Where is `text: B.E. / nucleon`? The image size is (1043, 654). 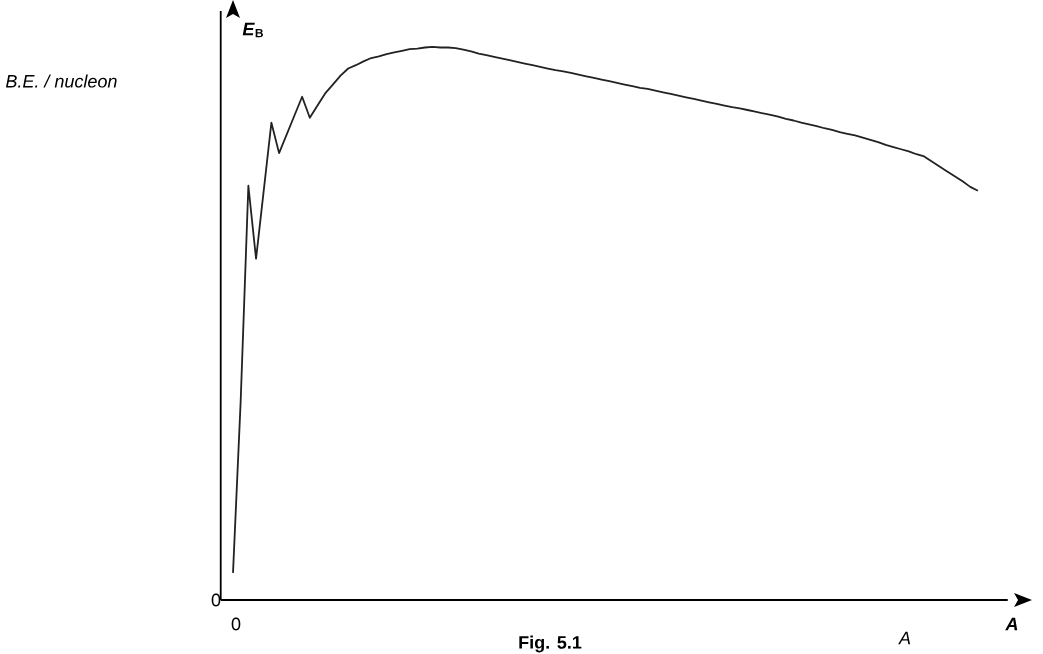
text: B.E. / nucleon is located at coordinates (61, 81).